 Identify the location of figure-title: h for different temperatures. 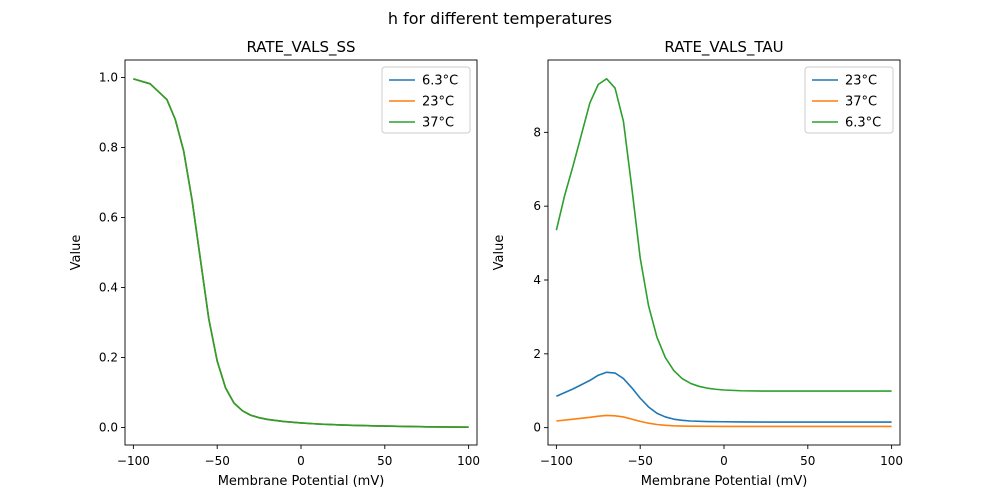
(500, 18).